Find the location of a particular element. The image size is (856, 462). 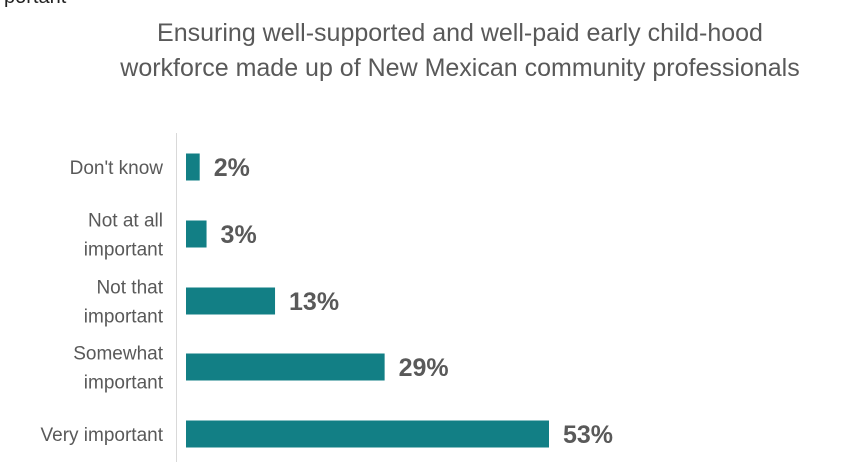

category-label-3: Somewhat important is located at coordinates (118, 369).